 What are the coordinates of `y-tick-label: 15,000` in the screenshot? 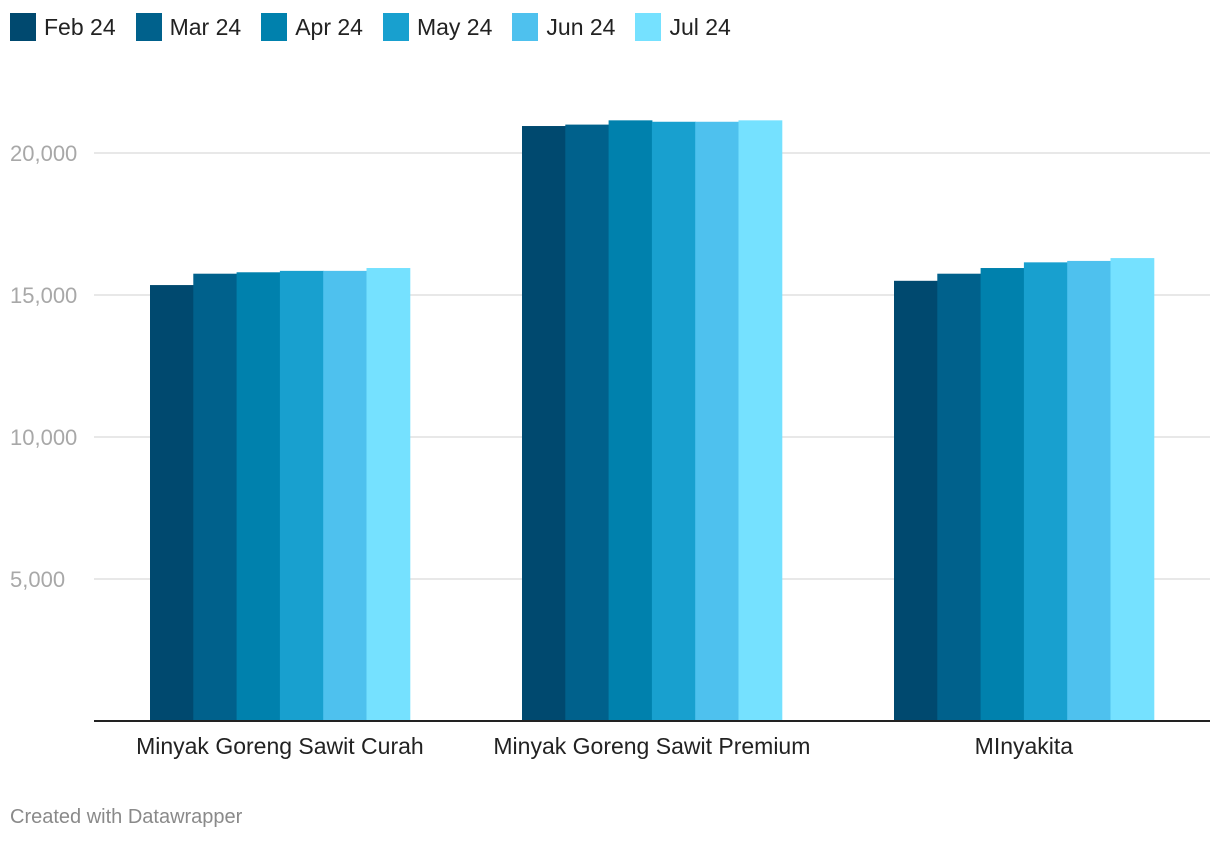 It's located at (43, 295).